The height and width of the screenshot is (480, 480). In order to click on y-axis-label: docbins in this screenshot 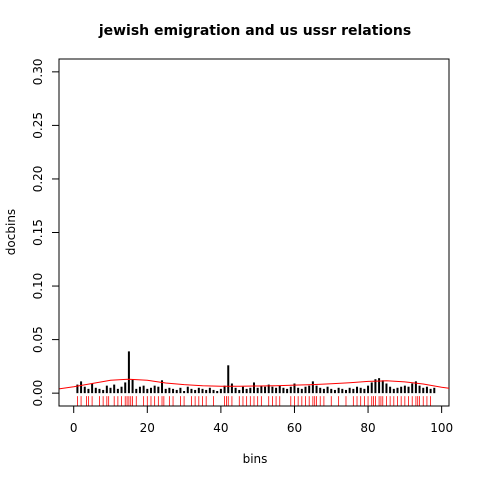, I will do `click(11, 232)`.